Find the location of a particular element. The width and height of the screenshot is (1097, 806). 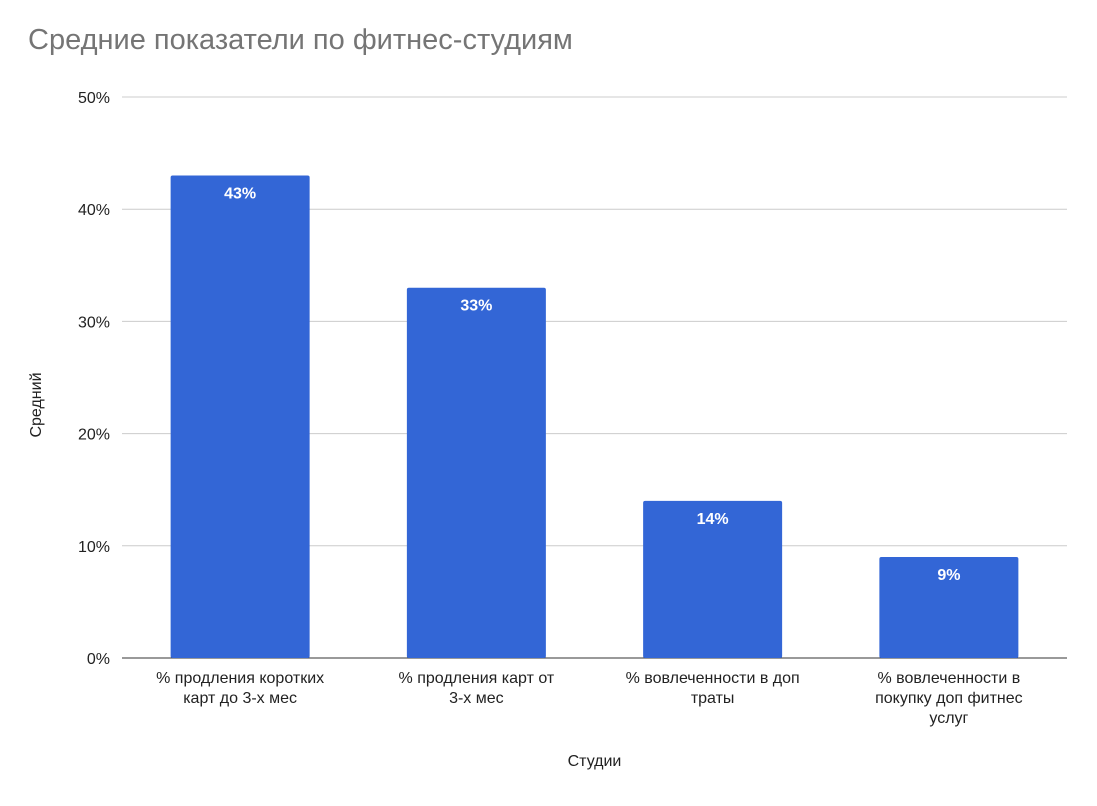

x-tick-label: услуг is located at coordinates (948, 718).